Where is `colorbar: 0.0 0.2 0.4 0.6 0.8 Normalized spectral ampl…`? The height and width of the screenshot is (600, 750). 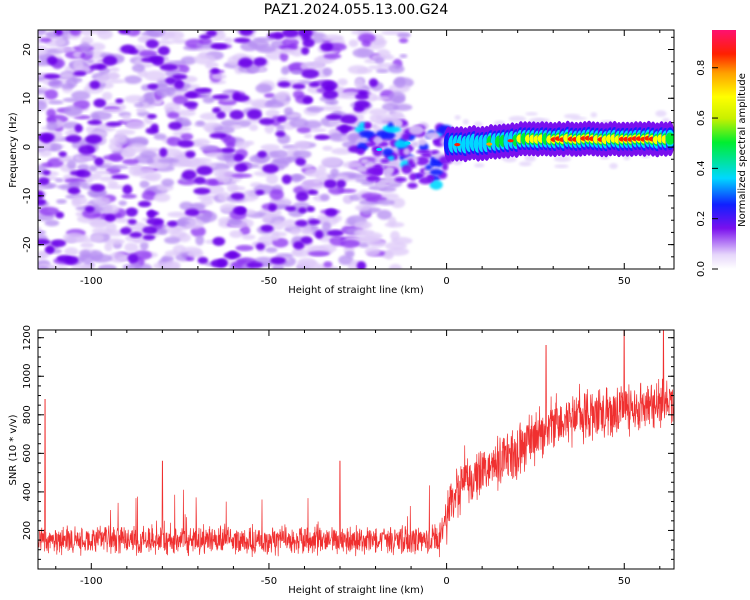
colorbar: 0.0 0.2 0.4 0.6 0.8 Normalized spectral ampl… is located at coordinates (722, 153).